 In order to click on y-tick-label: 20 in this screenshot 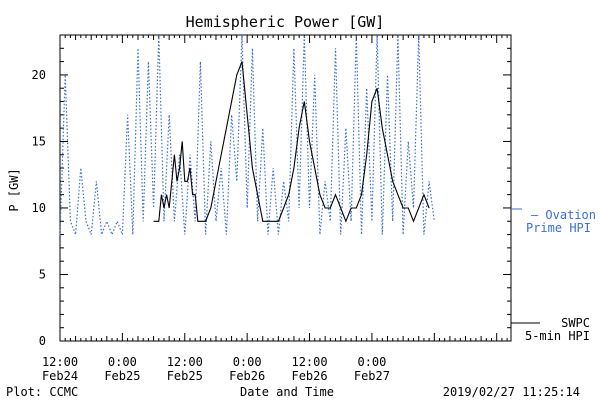, I will do `click(39, 75)`.